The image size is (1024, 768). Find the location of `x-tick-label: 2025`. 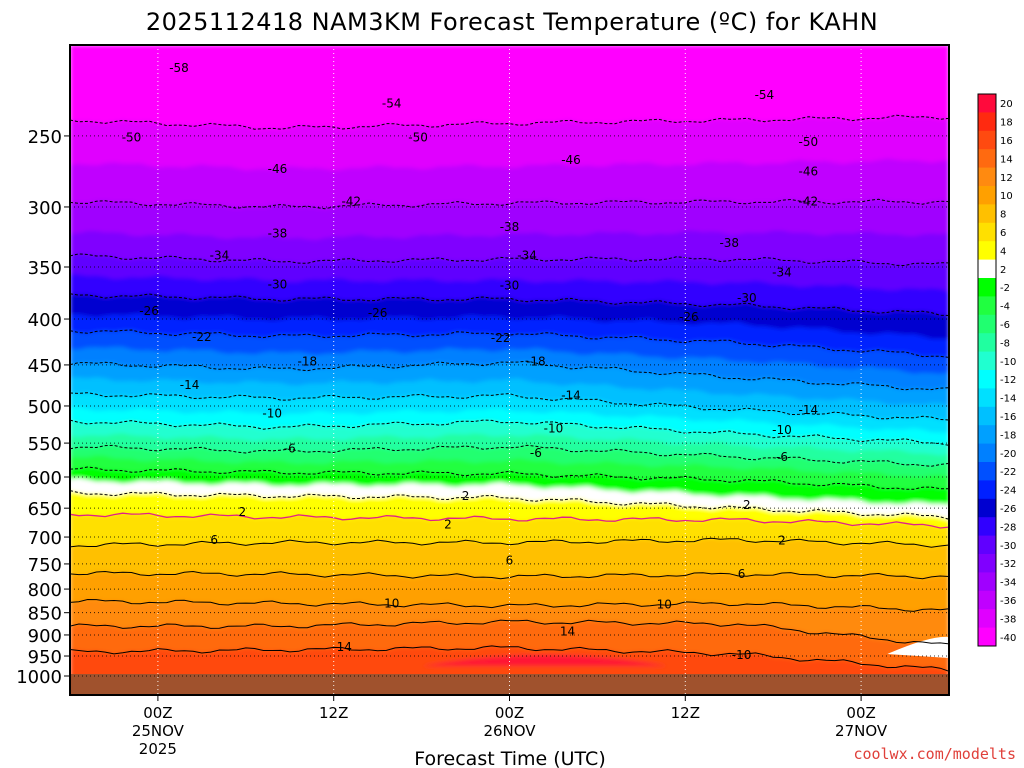

x-tick-label: 2025 is located at coordinates (158, 749).